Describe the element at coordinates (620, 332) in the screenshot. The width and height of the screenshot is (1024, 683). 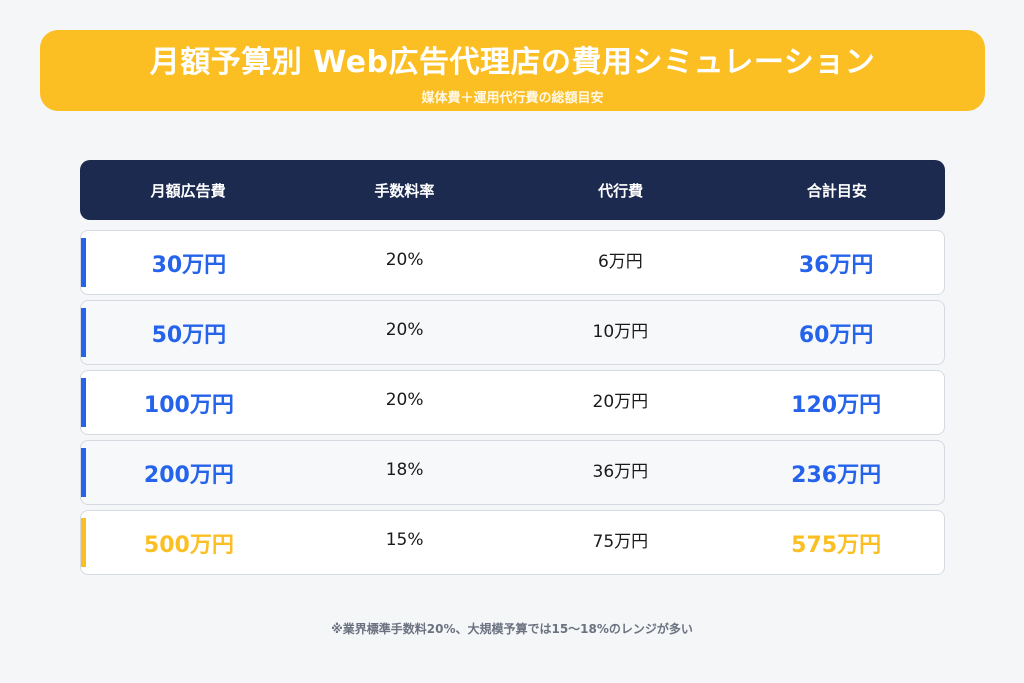
I see `cell-fee: 10万円` at that location.